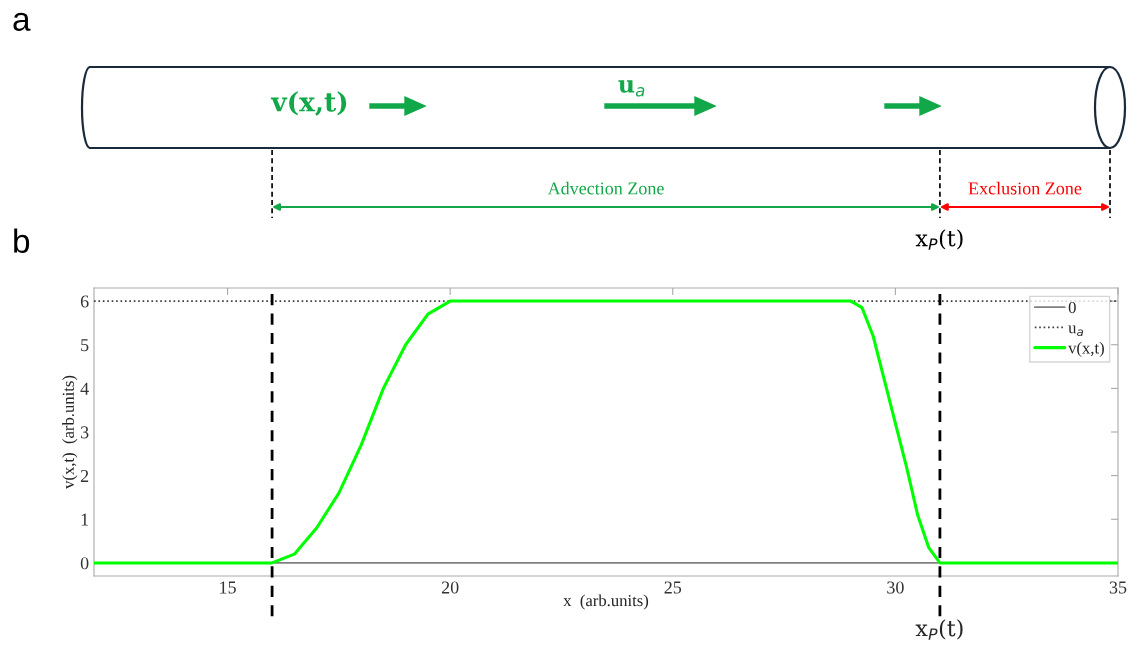 Image resolution: width=1131 pixels, height=649 pixels. Describe the element at coordinates (85, 519) in the screenshot. I see `y-tick-label: 1` at that location.